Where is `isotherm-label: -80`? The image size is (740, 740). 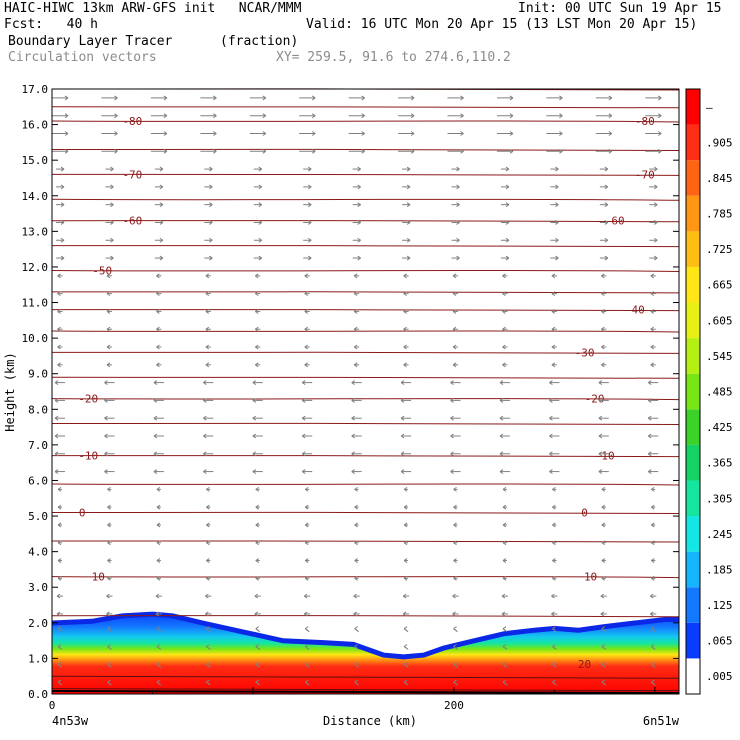 isotherm-label: -80 is located at coordinates (132, 121).